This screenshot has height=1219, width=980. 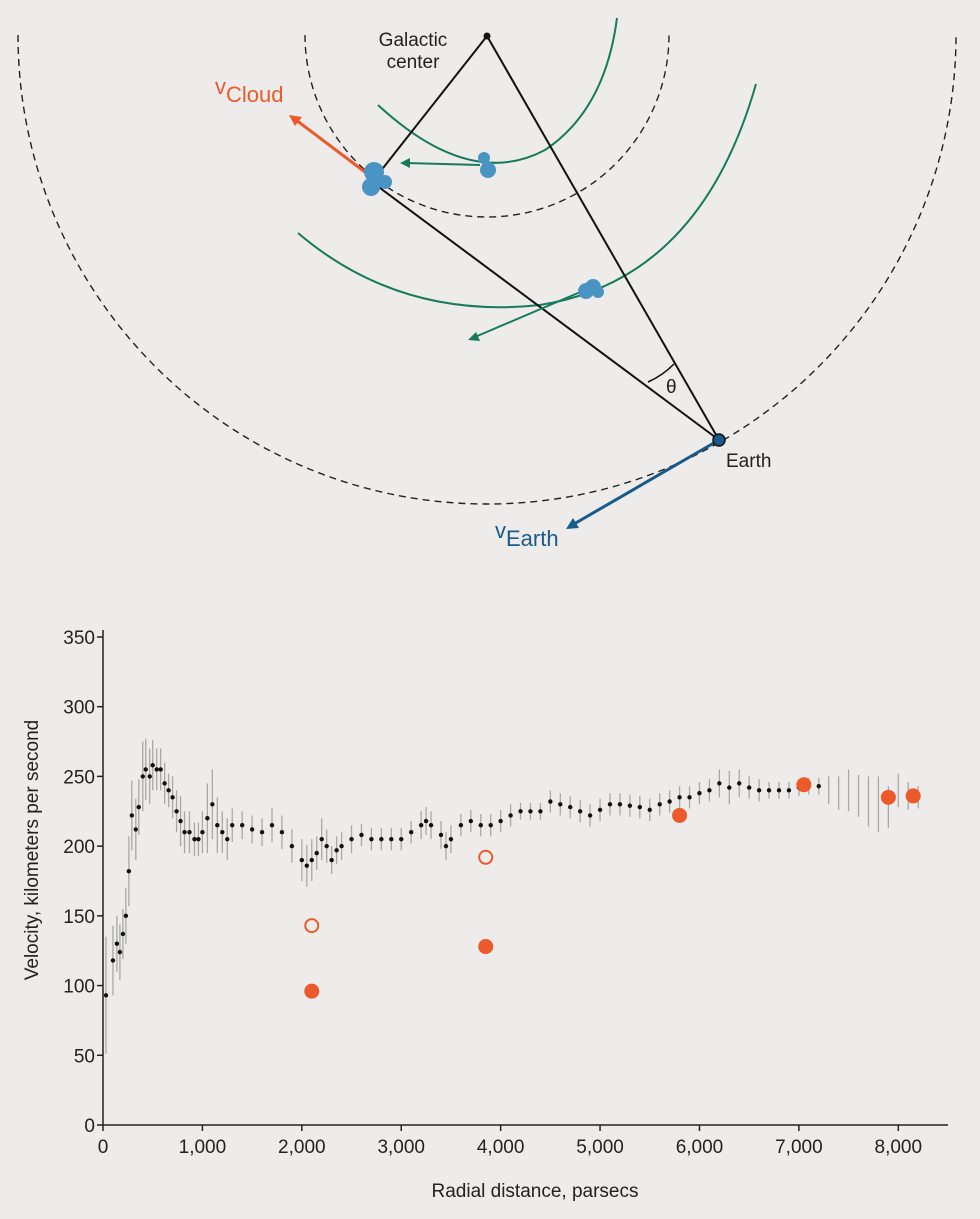 I want to click on y-tick-label: 150, so click(x=79, y=917).